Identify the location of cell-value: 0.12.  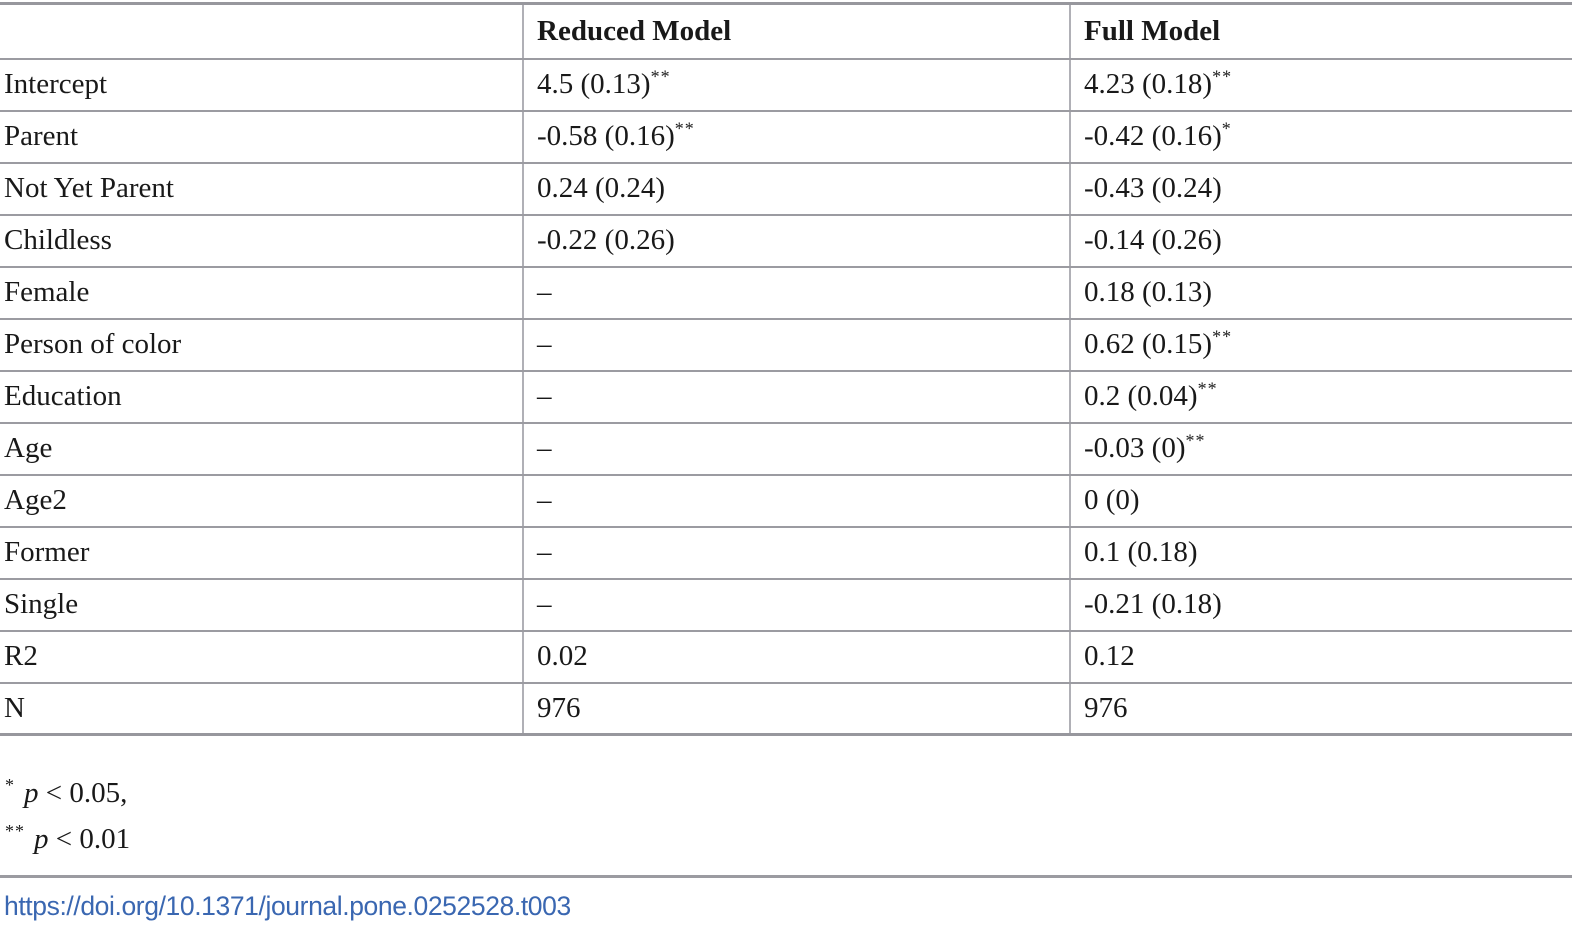
(1109, 656).